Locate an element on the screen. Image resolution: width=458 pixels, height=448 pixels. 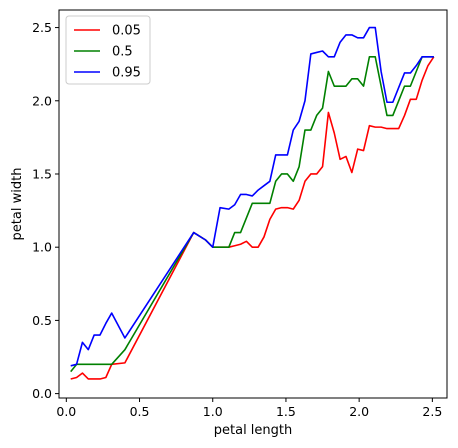
y-tick-label-1: 0.5 is located at coordinates (42, 320).